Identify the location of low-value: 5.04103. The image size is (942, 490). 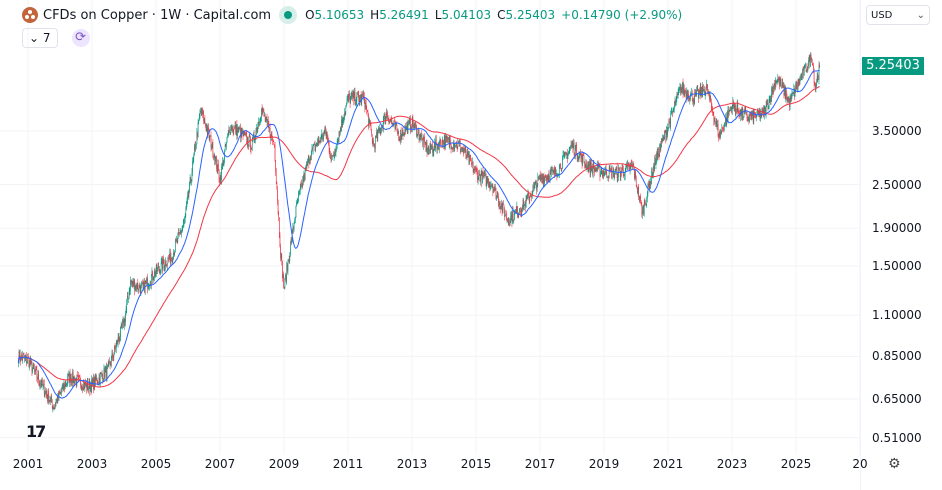
(466, 15).